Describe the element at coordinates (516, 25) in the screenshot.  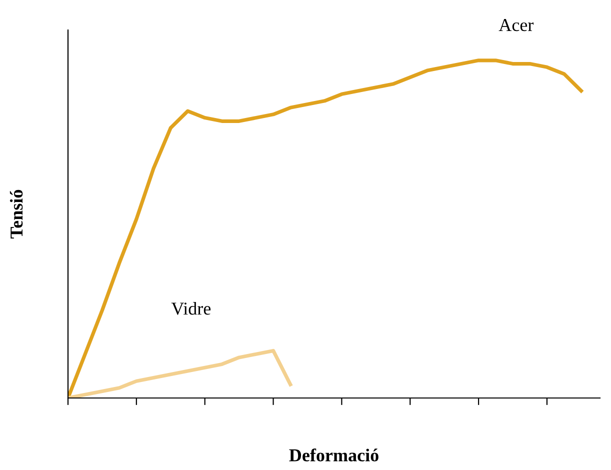
I see `series-label: Acer` at that location.